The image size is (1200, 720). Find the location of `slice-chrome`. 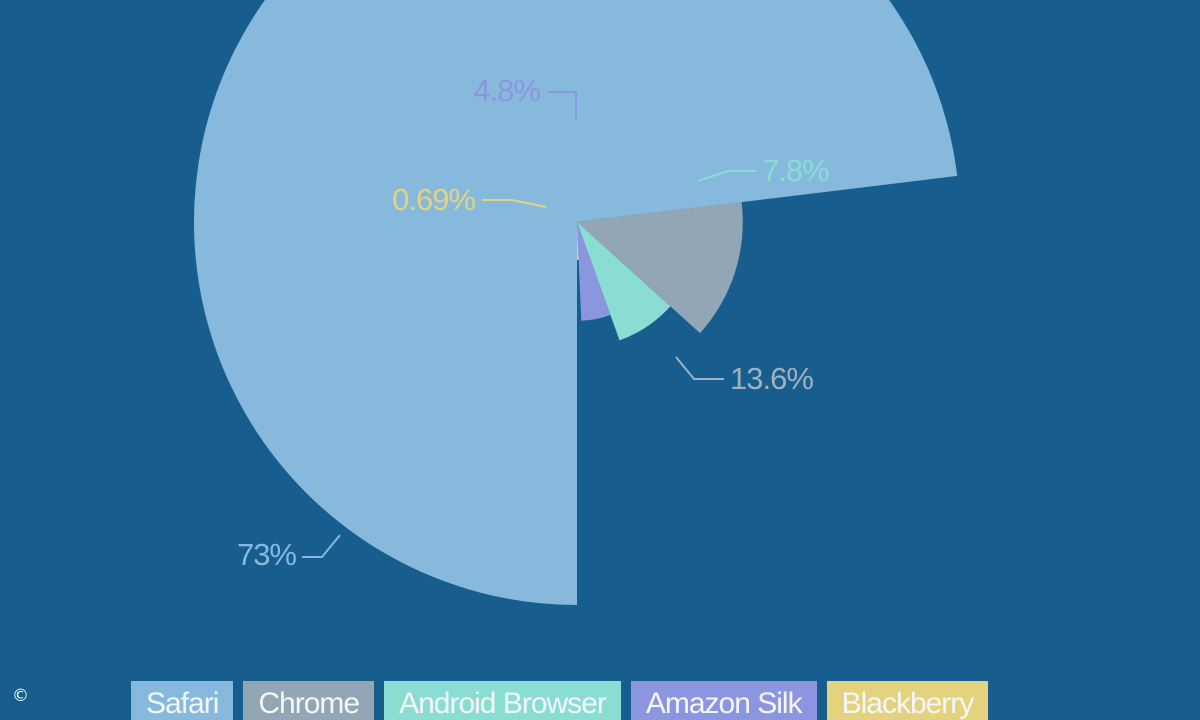

slice-chrome is located at coordinates (660, 268).